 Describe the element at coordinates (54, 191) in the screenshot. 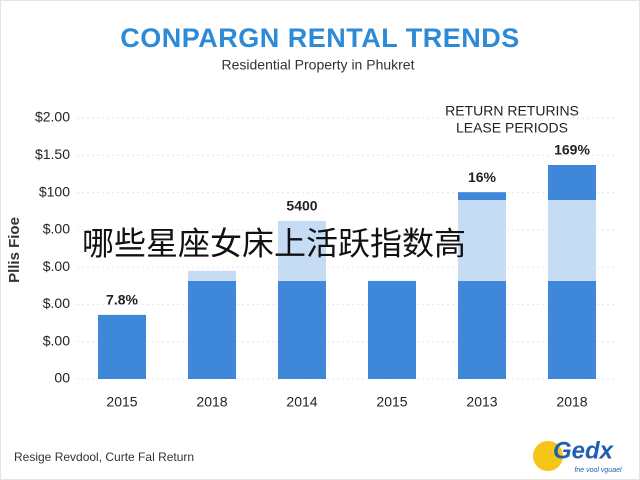

I see `y-tick-label: $100` at that location.